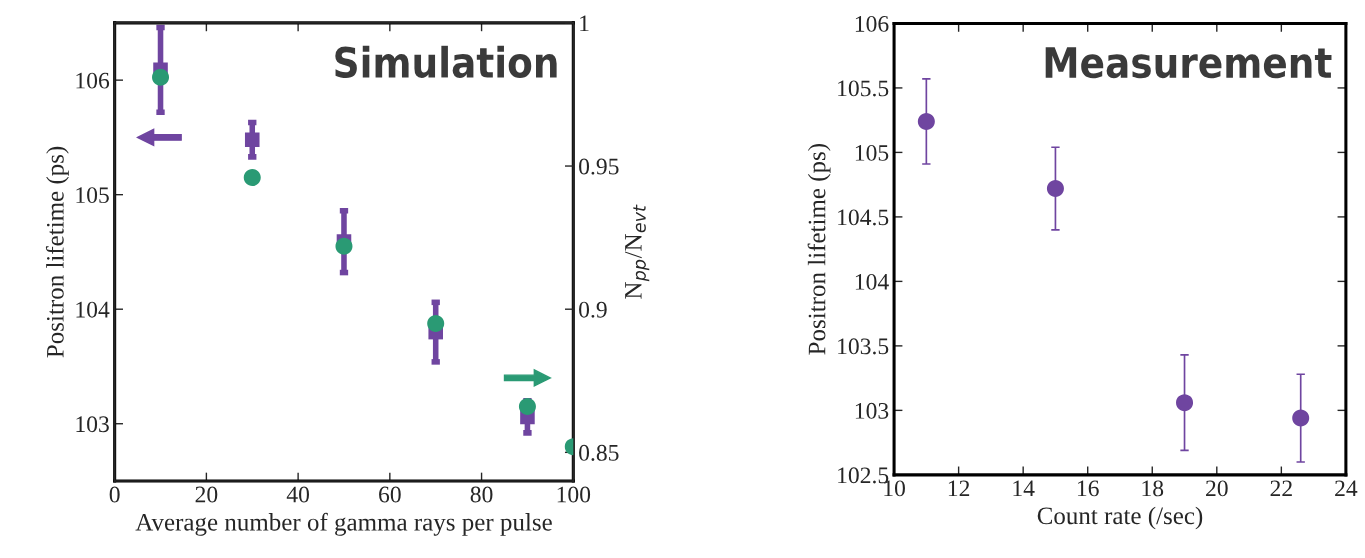  Describe the element at coordinates (599, 452) in the screenshot. I see `y2-tick-label: 0.85` at that location.